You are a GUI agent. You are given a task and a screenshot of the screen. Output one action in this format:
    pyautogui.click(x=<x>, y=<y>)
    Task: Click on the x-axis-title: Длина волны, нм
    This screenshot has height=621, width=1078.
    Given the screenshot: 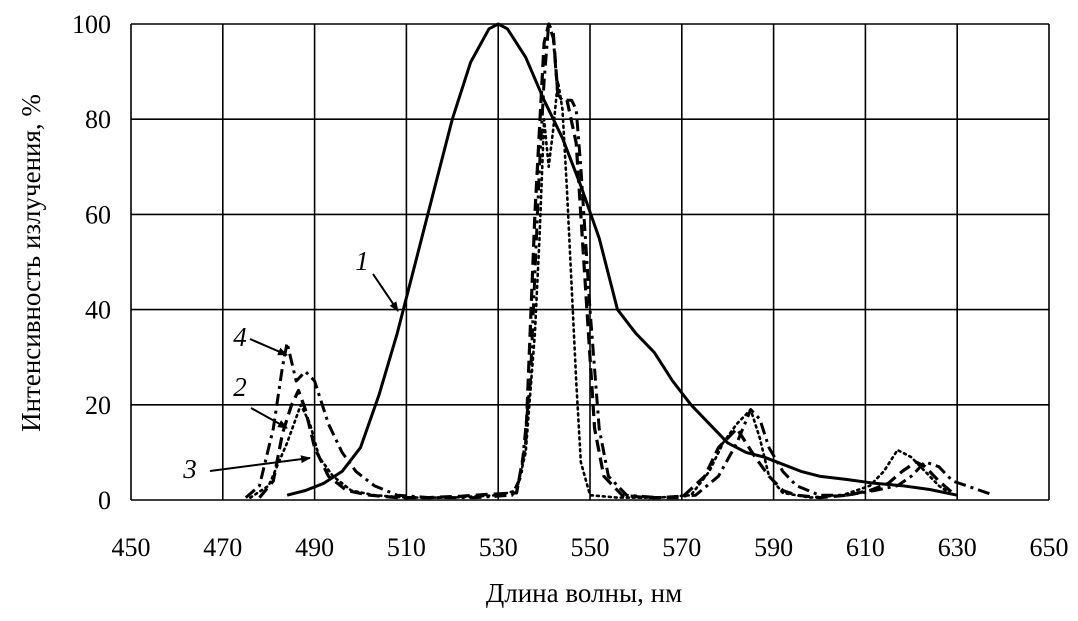 What is the action you would take?
    pyautogui.click(x=584, y=593)
    